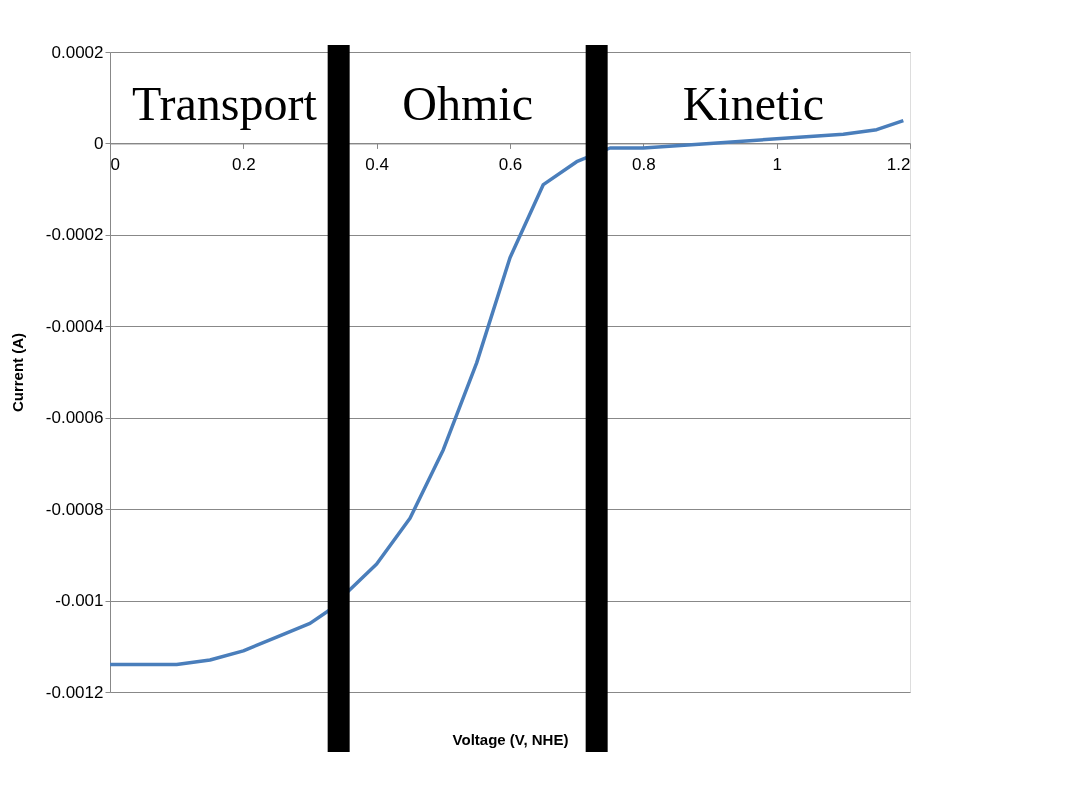 The image size is (1078, 795). Describe the element at coordinates (898, 164) in the screenshot. I see `x-tick-label: 1.2` at that location.